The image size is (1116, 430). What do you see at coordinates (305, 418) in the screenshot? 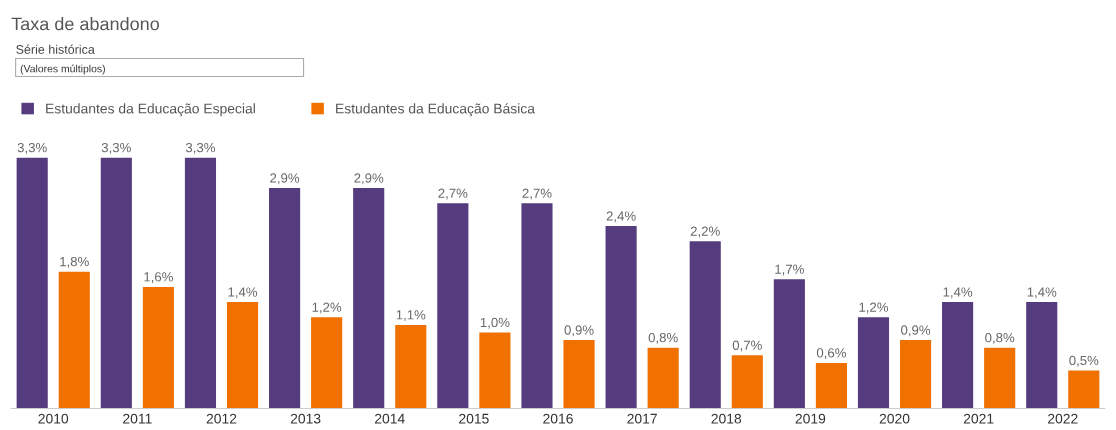
I see `x-tick-label: 2013` at bounding box center [305, 418].